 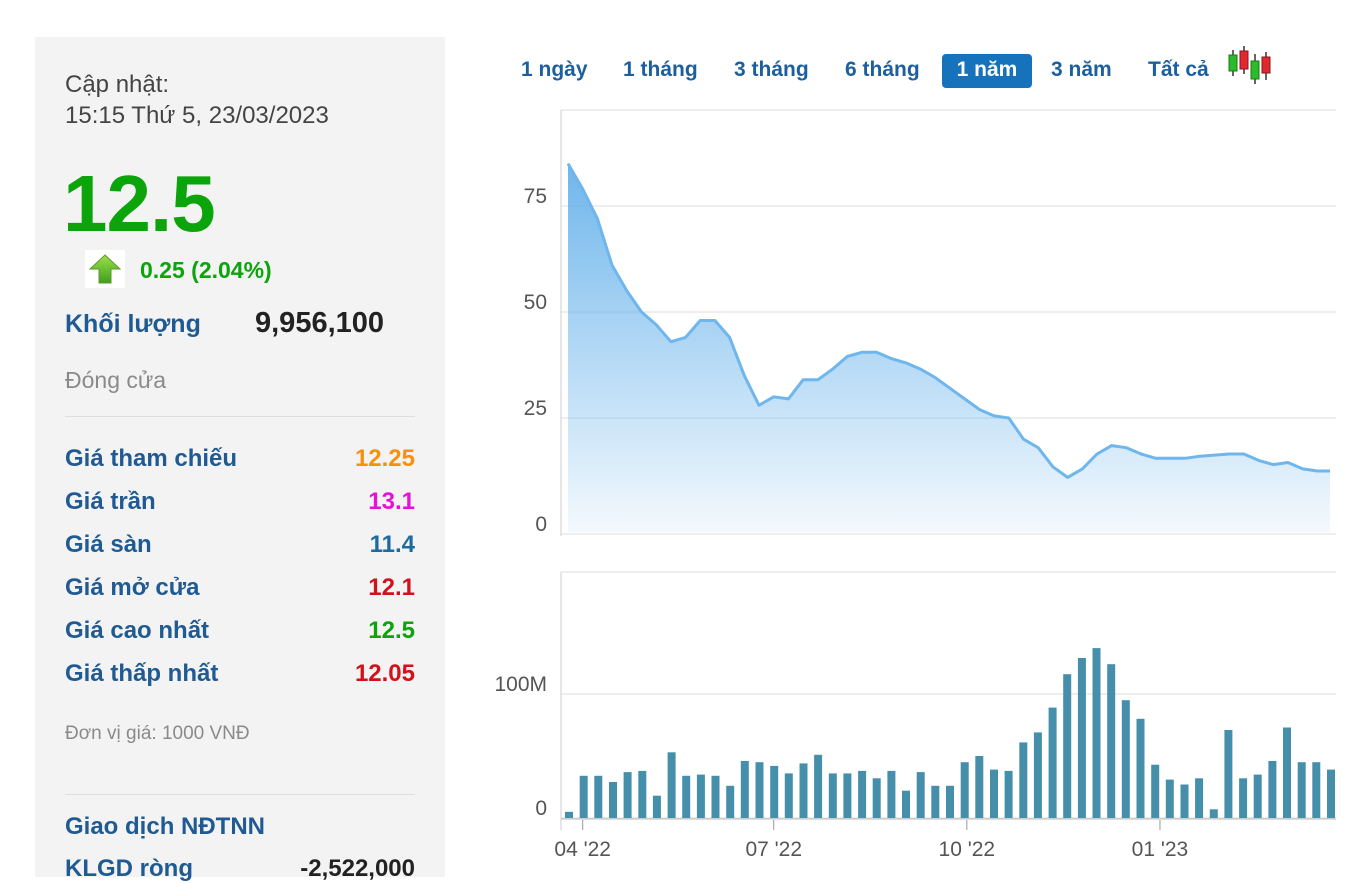 What do you see at coordinates (137, 630) in the screenshot?
I see `high-price-label: Giá cao nhất` at bounding box center [137, 630].